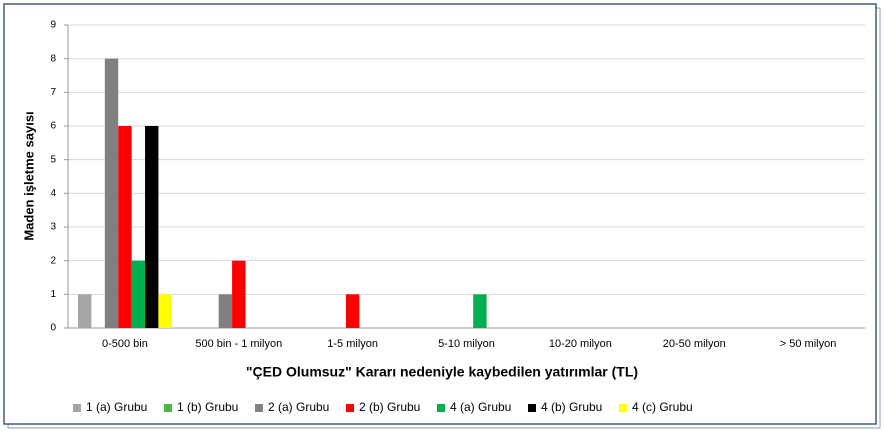 The image size is (885, 433). I want to click on legend-label: 2 (b) Grubu, so click(389, 407).